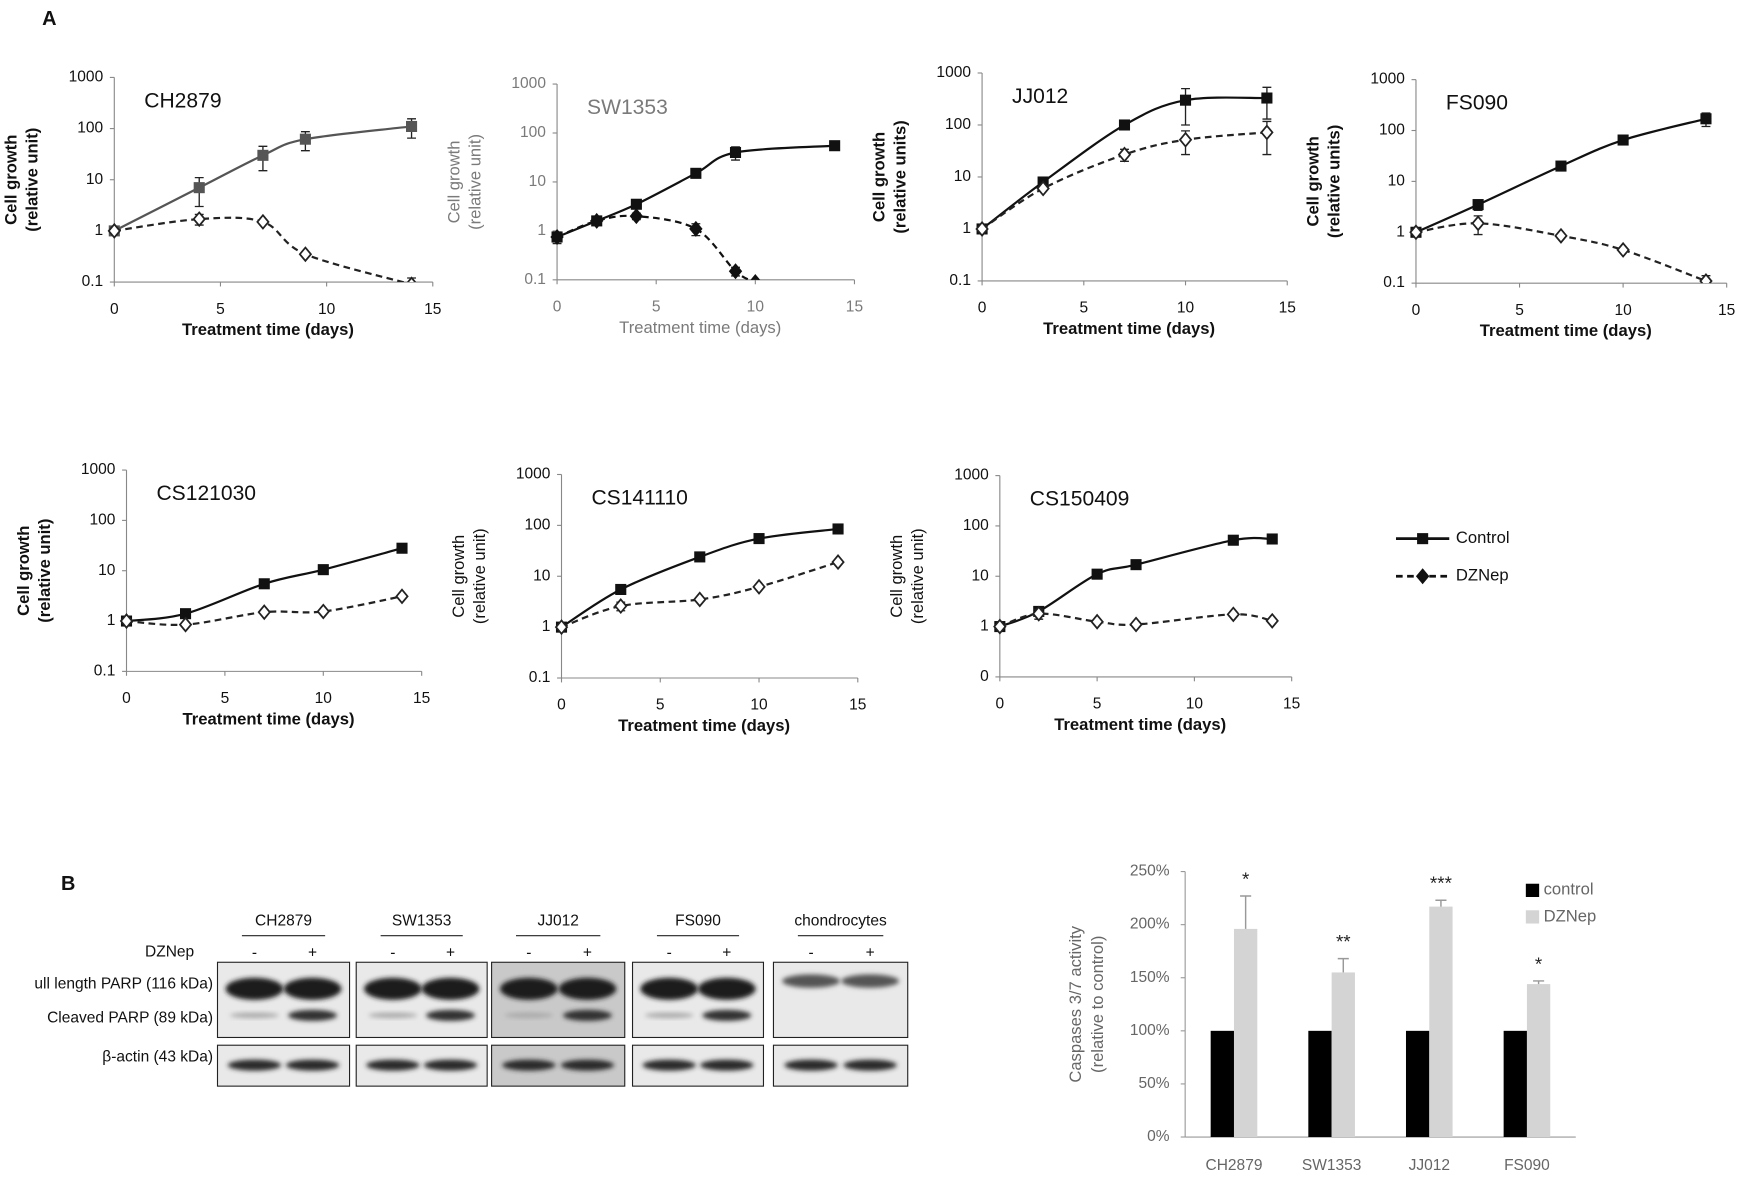 The width and height of the screenshot is (1740, 1189). What do you see at coordinates (557, 920) in the screenshot?
I see `column-label: JJ012` at bounding box center [557, 920].